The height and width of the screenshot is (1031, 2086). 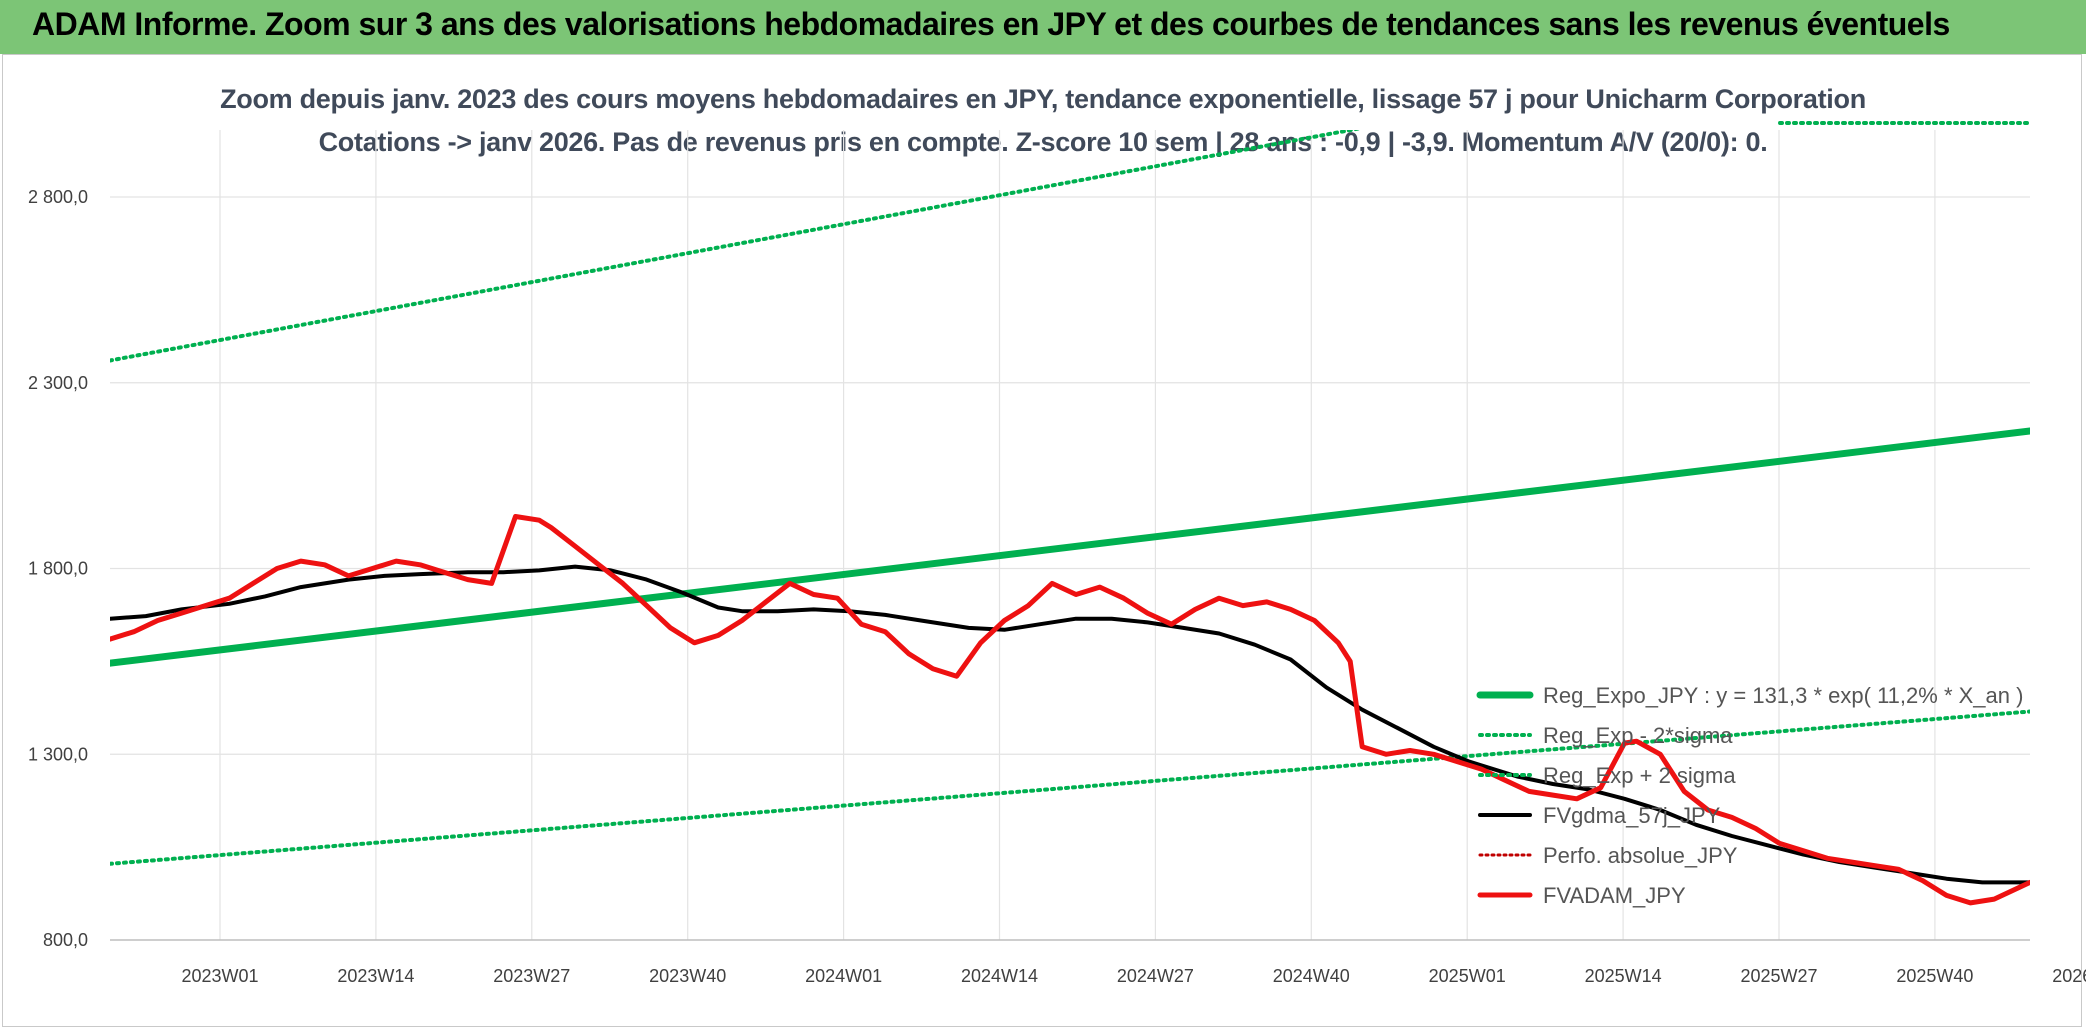 I want to click on y-tick-label: 2 800,0, so click(x=58, y=197).